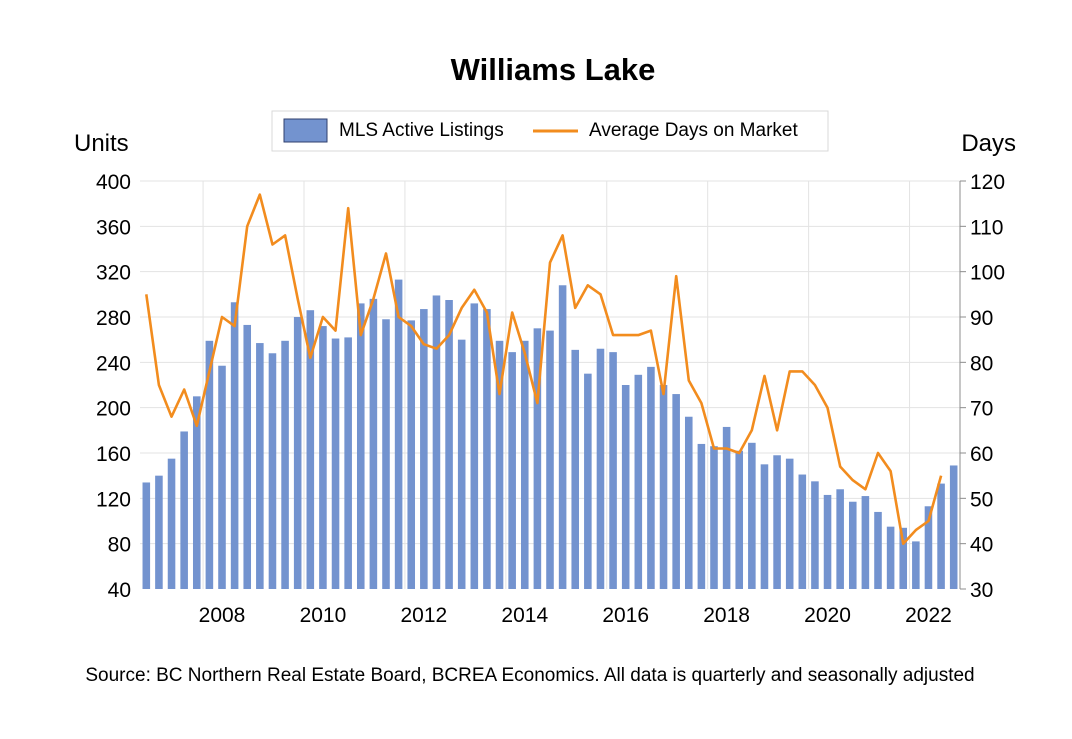 This screenshot has width=1072, height=739. Describe the element at coordinates (119, 545) in the screenshot. I see `left-tick-label: 80` at that location.